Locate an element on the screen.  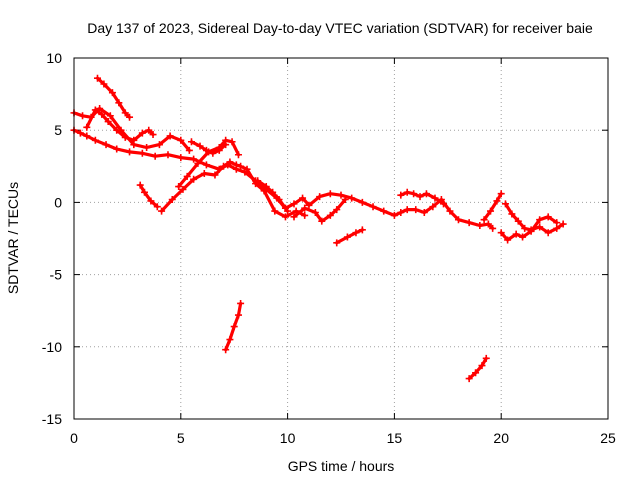
x-tick-label: 15 is located at coordinates (395, 438).